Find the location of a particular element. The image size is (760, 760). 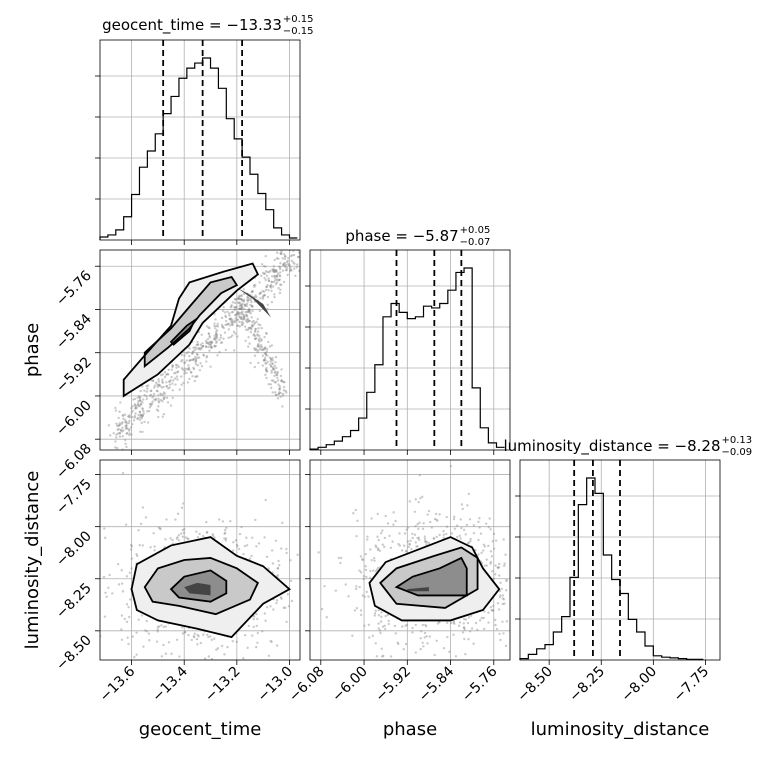

title-plus-error: +0.15 is located at coordinates (298, 19).